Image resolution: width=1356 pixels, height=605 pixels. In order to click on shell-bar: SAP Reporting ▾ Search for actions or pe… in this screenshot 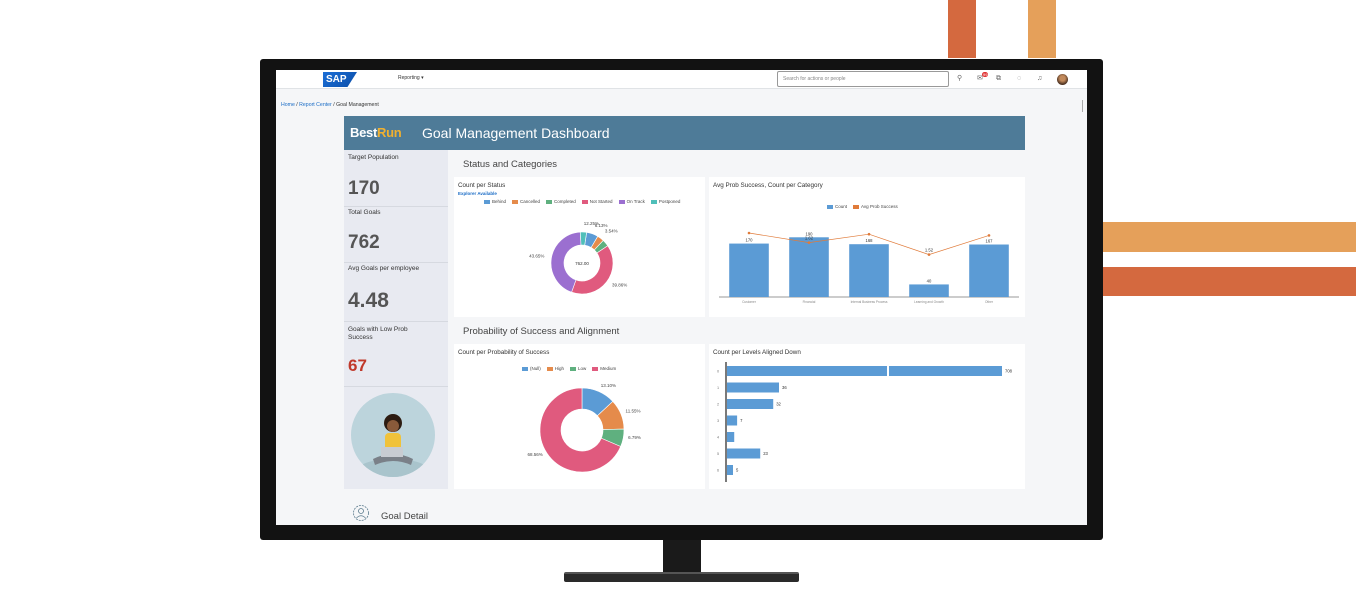, I will do `click(681, 79)`.